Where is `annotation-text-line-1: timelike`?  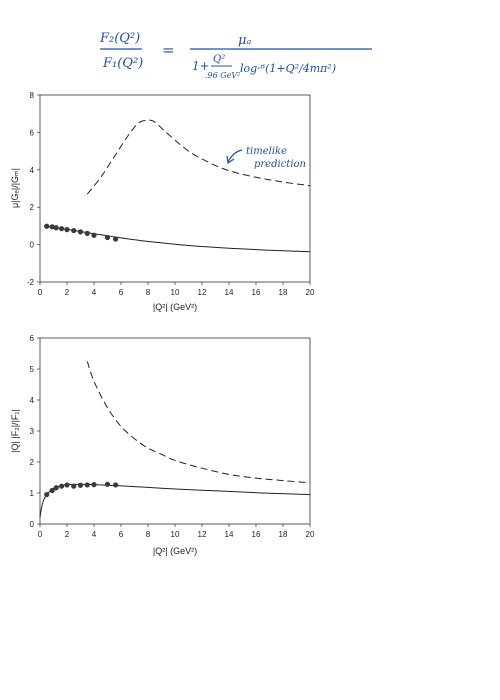 annotation-text-line-1: timelike is located at coordinates (266, 151).